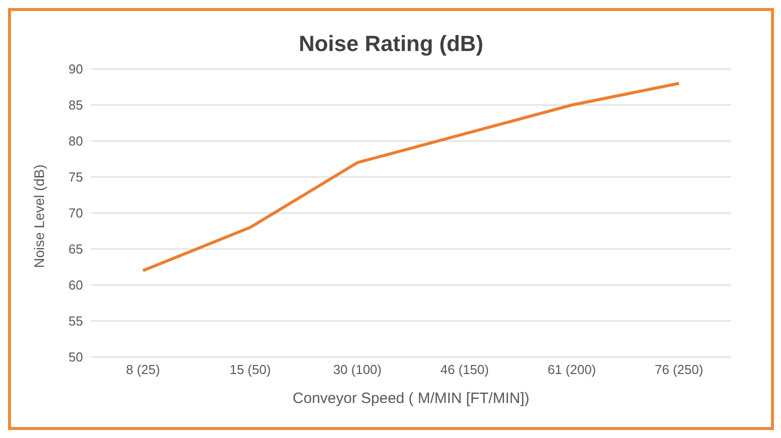  I want to click on y-tick-label: 85, so click(75, 105).